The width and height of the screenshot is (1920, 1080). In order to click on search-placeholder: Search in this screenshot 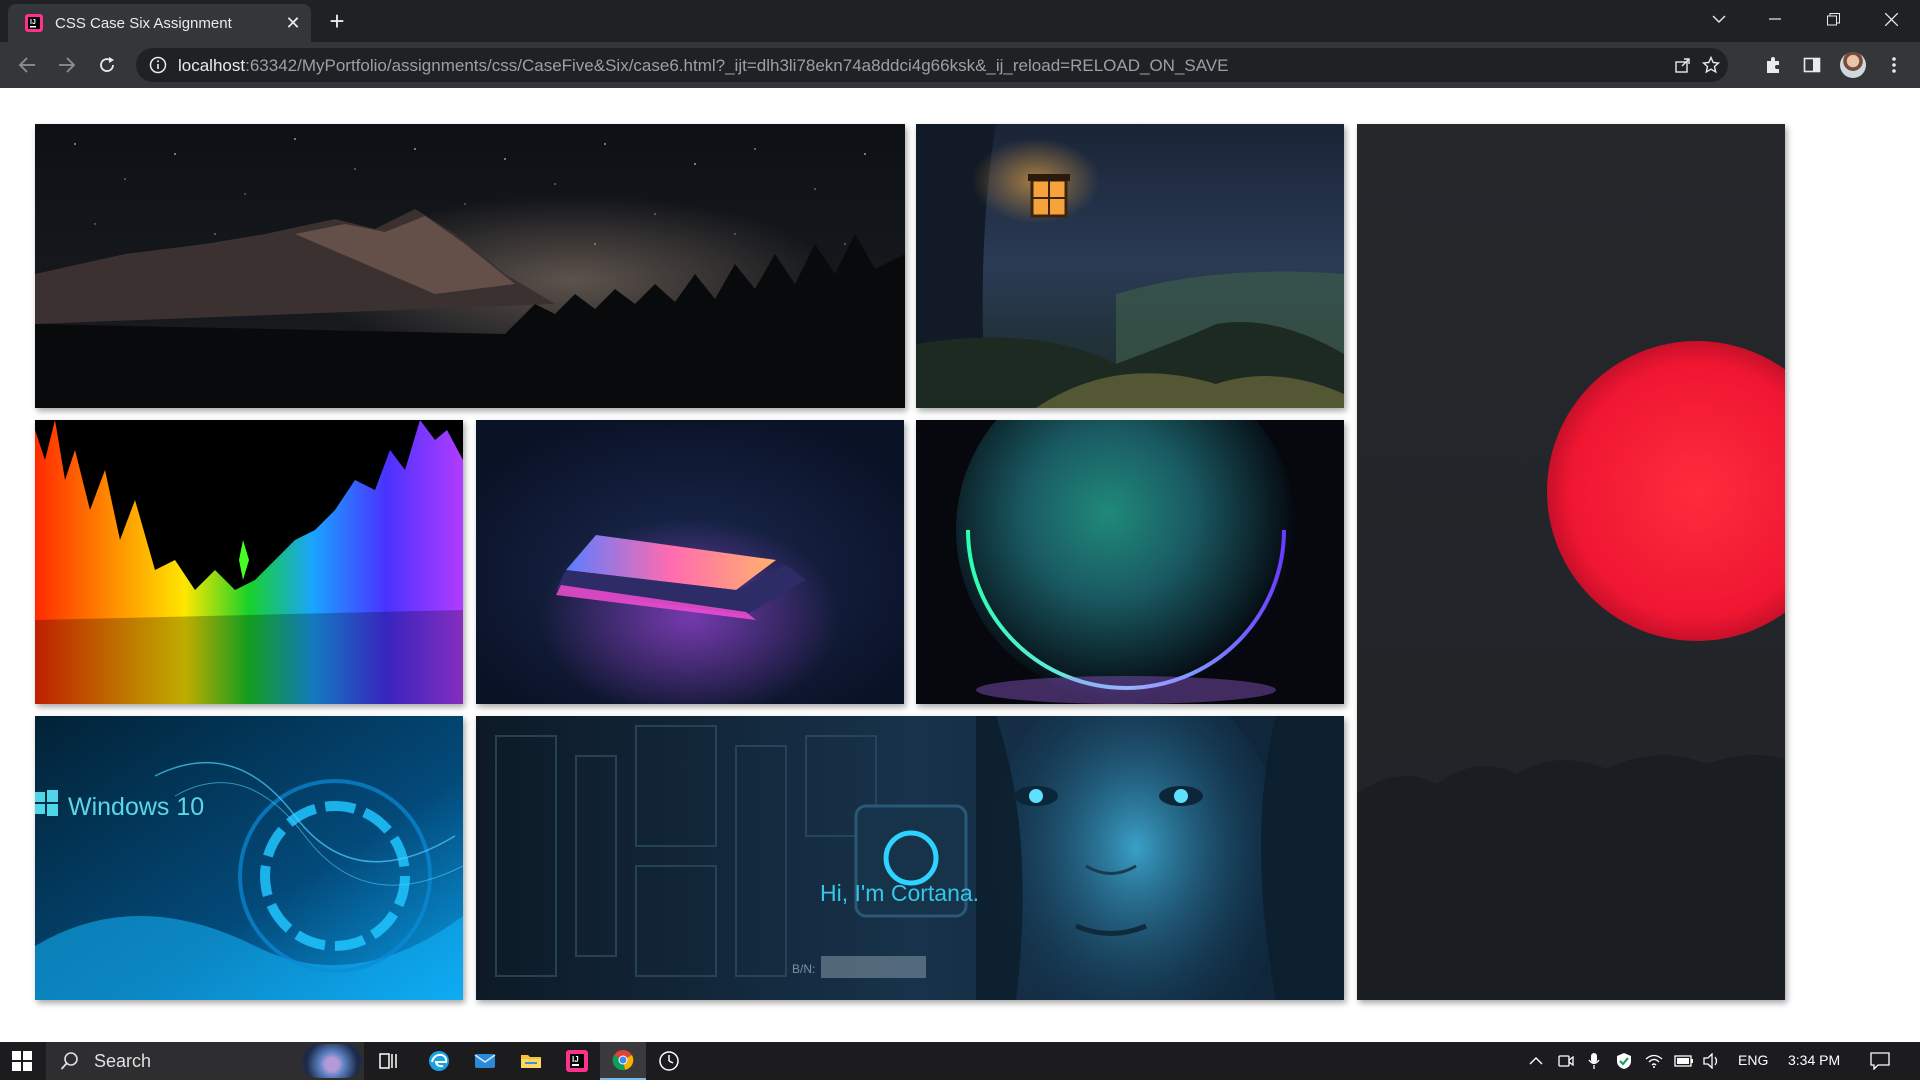, I will do `click(123, 1061)`.